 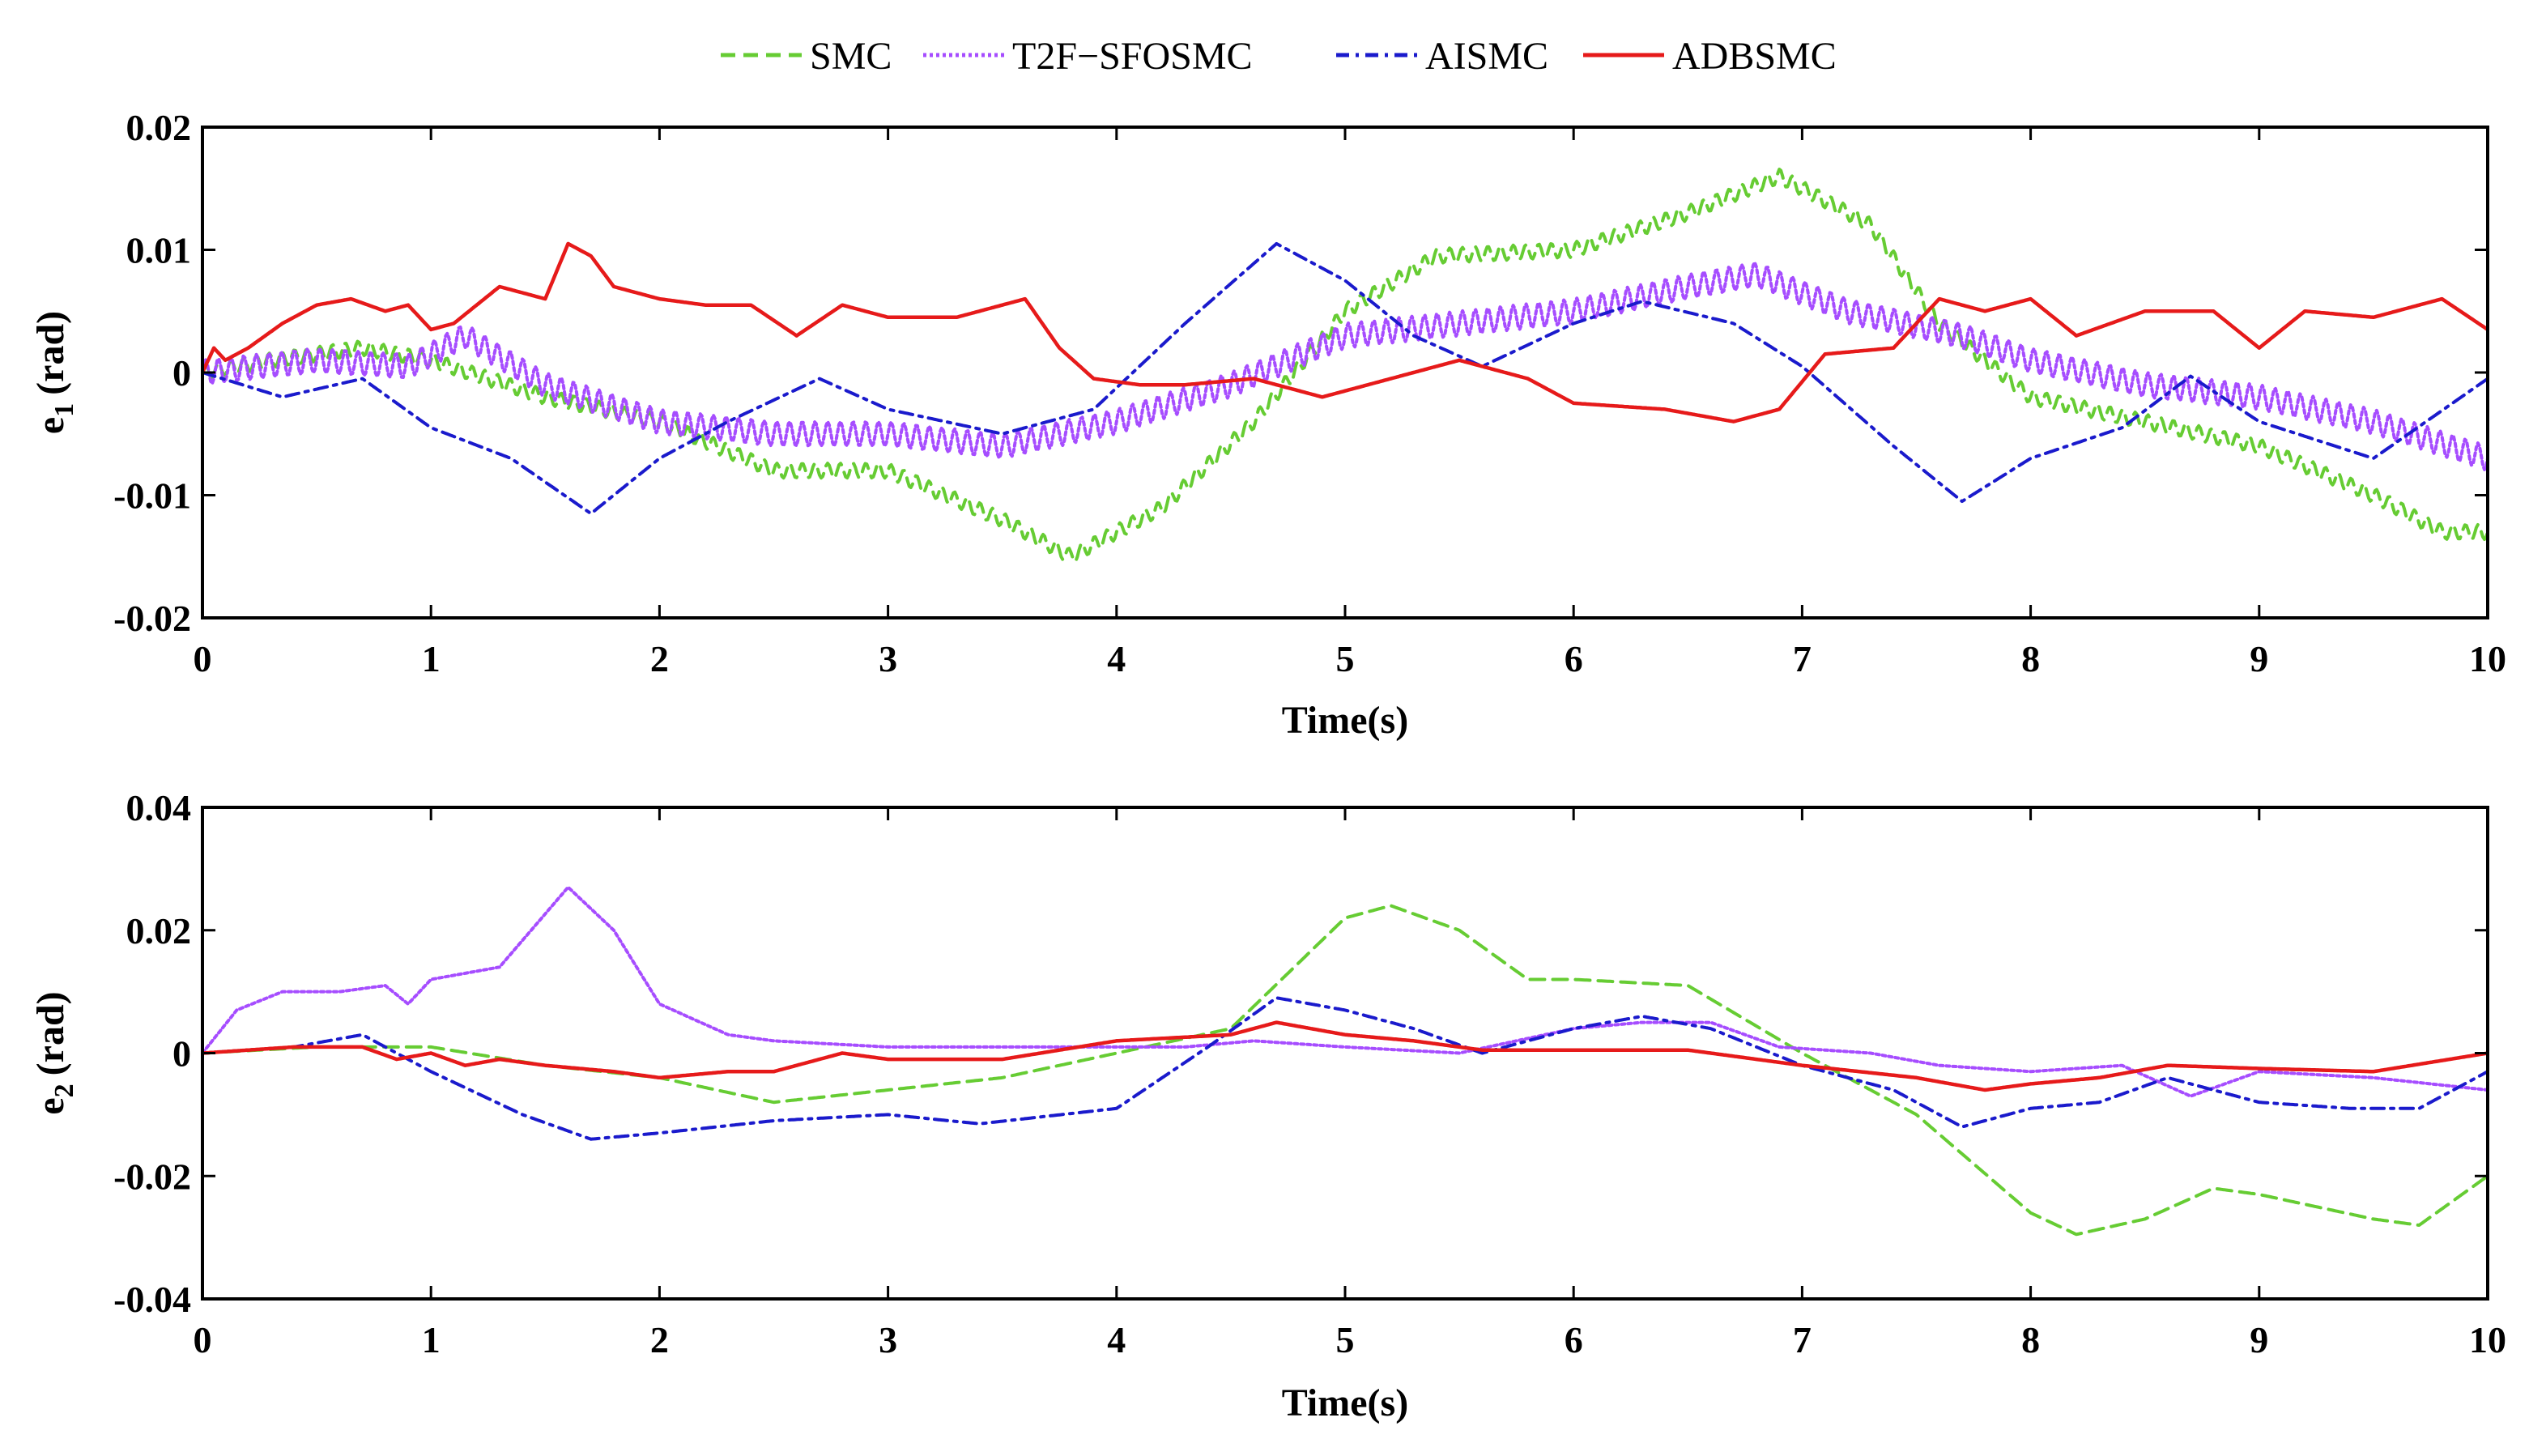 What do you see at coordinates (152, 1299) in the screenshot?
I see `y-tick-label: -0.04` at bounding box center [152, 1299].